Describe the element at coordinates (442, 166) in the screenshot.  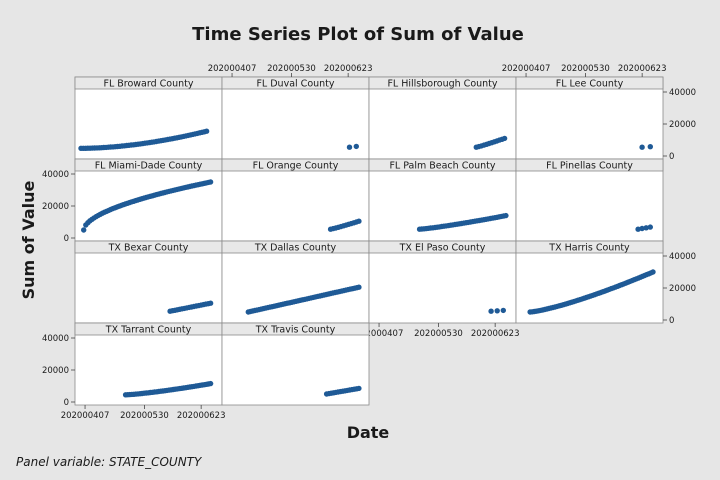
I see `panel-label: FL Palm Beach County` at that location.